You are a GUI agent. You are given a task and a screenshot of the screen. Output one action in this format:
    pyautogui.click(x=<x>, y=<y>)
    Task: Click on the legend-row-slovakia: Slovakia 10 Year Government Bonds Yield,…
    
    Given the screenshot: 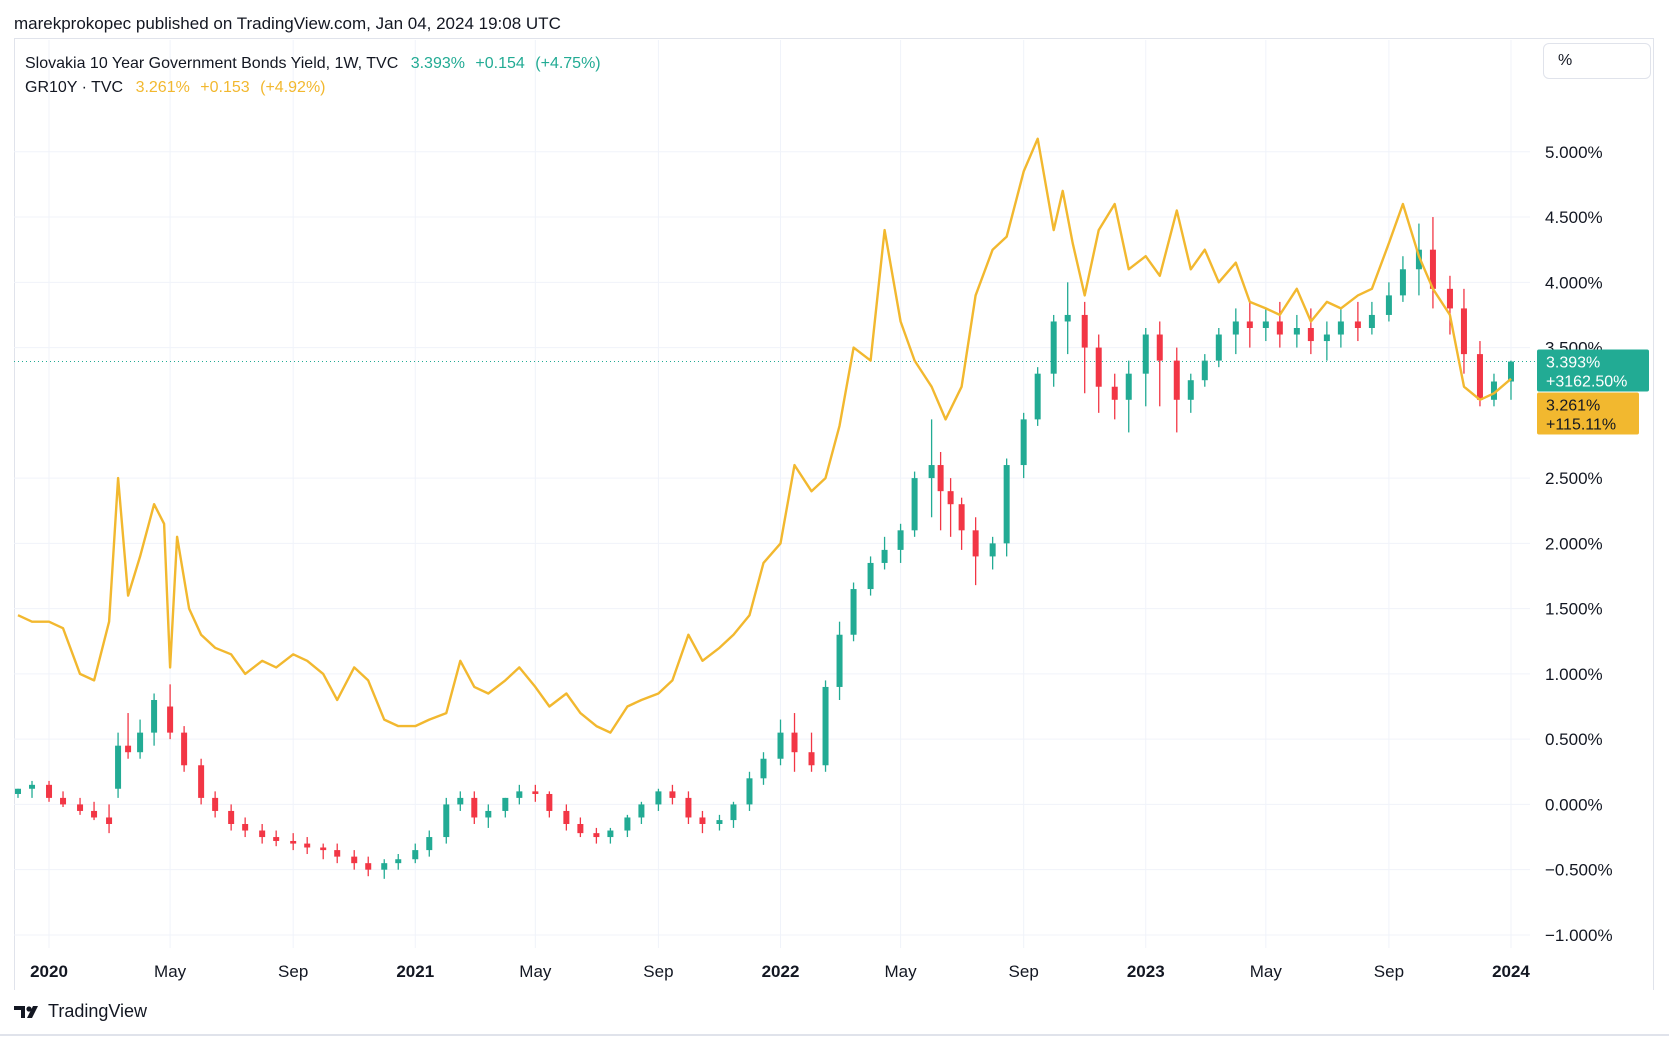 What is the action you would take?
    pyautogui.click(x=316, y=64)
    